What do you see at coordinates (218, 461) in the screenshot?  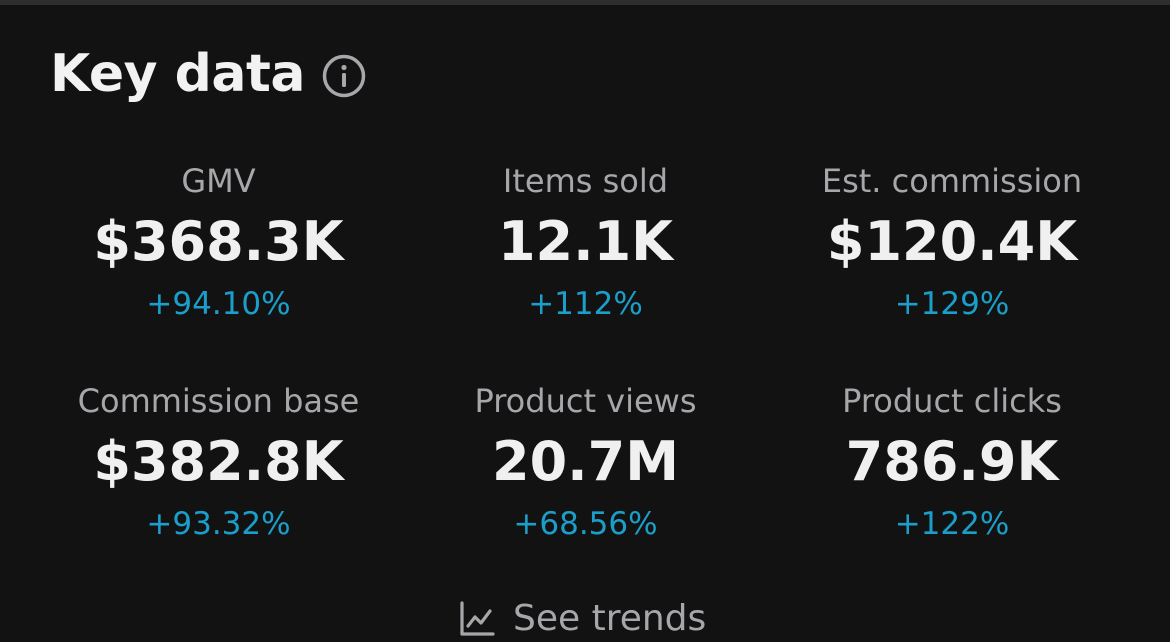 I see `metric-value: $382.8K` at bounding box center [218, 461].